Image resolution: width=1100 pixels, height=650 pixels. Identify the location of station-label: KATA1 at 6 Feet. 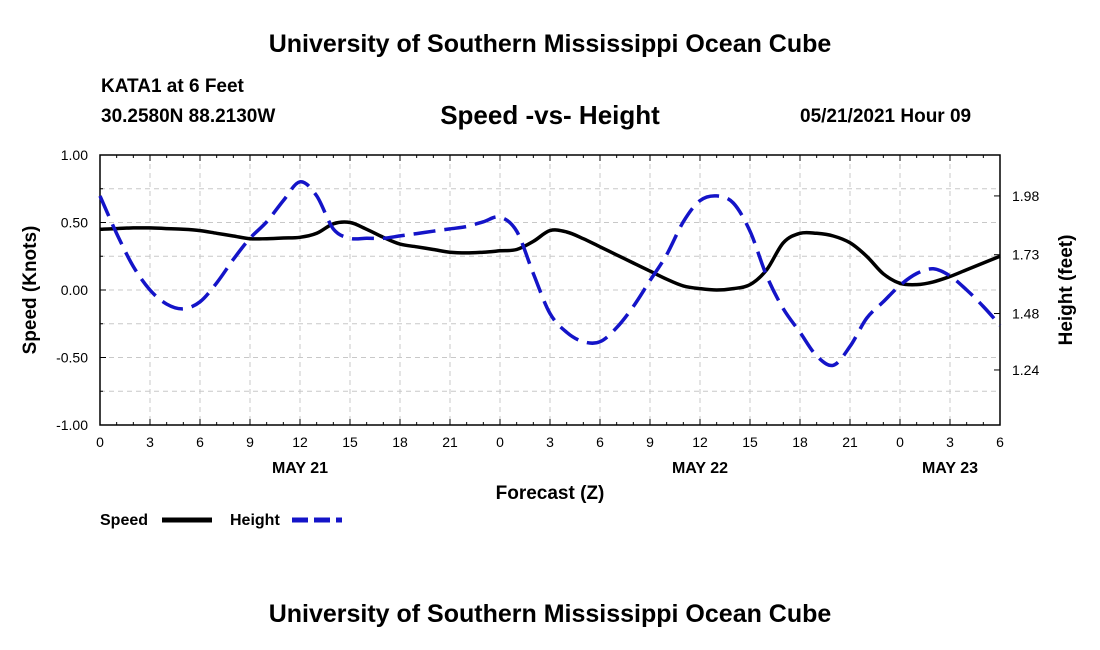
(172, 86).